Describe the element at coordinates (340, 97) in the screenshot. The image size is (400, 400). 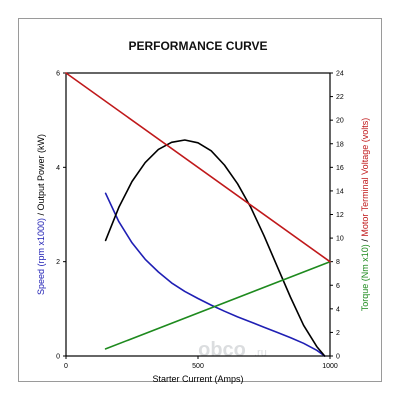
I see `right-tick-label: 22` at that location.